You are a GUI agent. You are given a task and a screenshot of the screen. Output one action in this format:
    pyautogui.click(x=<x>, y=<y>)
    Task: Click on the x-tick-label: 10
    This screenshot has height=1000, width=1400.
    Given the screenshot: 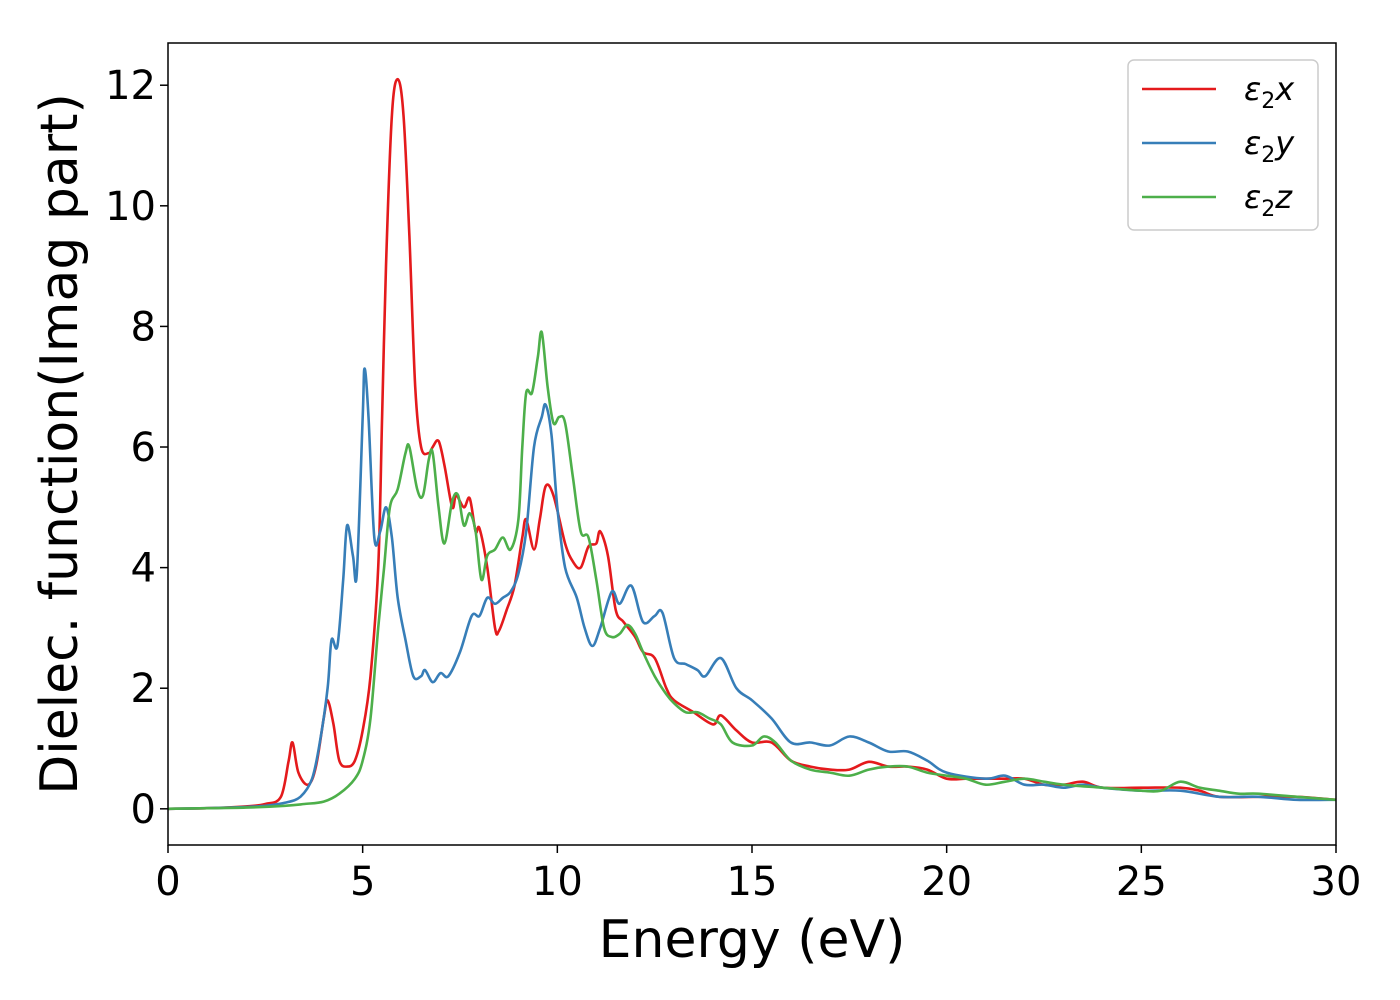 What is the action you would take?
    pyautogui.click(x=557, y=882)
    